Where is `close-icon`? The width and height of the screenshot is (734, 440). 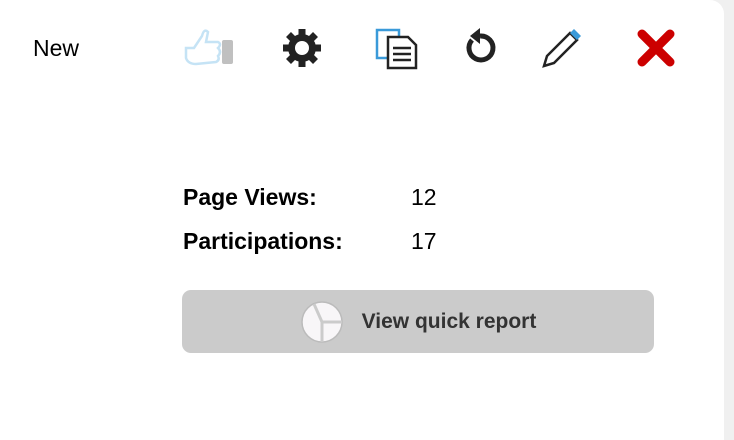
close-icon is located at coordinates (656, 48).